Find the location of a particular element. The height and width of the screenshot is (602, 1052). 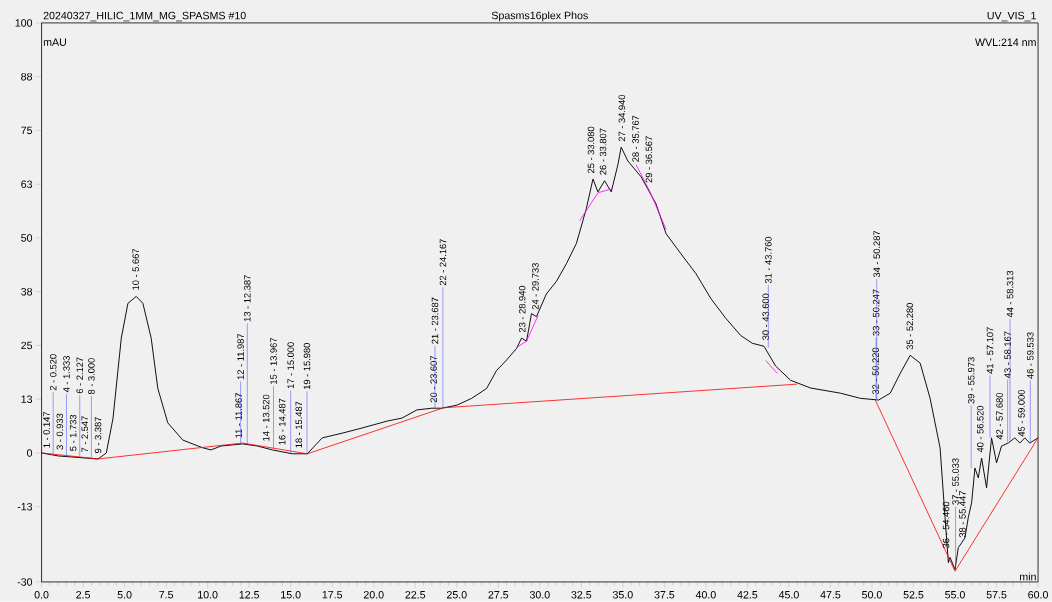

y-tick-label: 50 is located at coordinates (27, 238).